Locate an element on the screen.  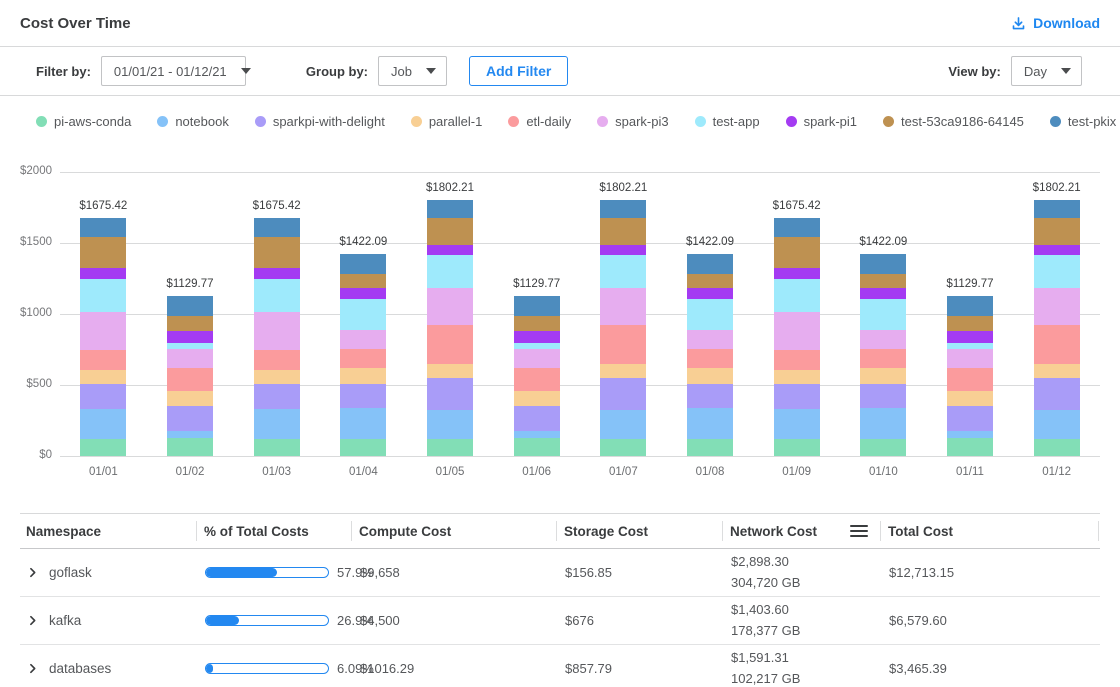
legend-item-parallel-1: parallel-1 is located at coordinates (446, 121).